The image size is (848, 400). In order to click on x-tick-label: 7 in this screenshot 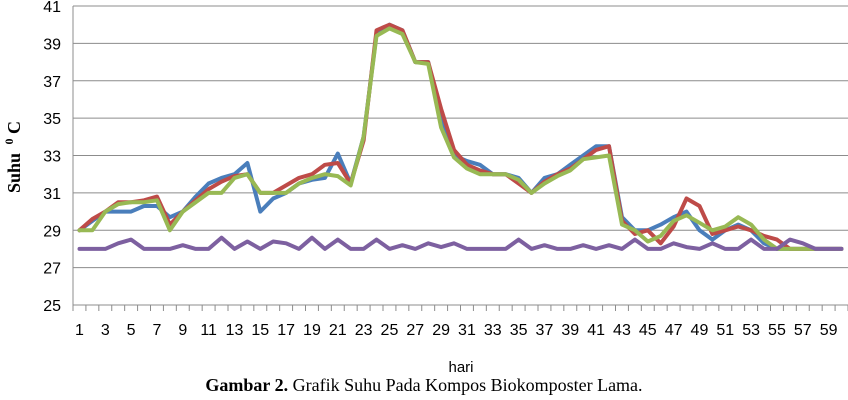, I will do `click(157, 330)`.